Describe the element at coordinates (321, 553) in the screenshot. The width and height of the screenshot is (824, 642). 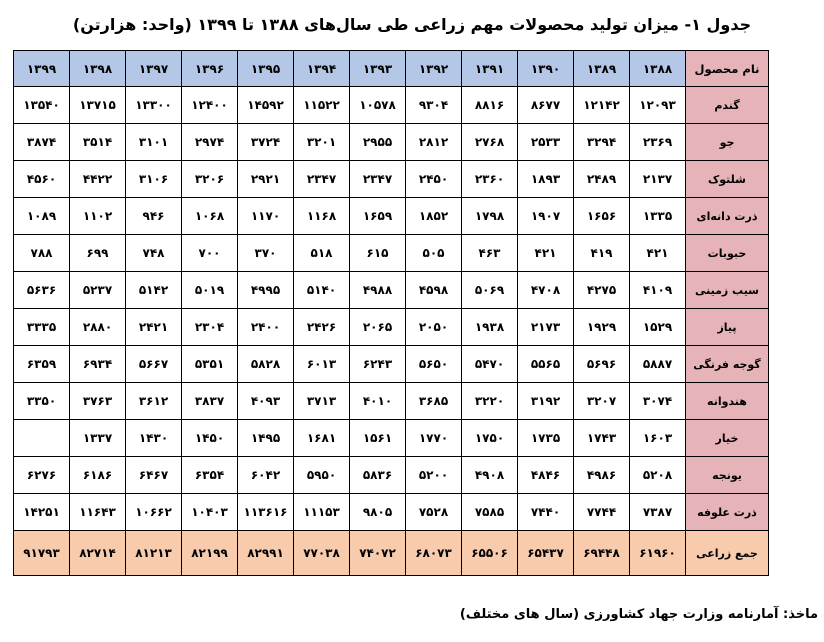
I see `total-cell: ۷۷۰۳۸` at that location.